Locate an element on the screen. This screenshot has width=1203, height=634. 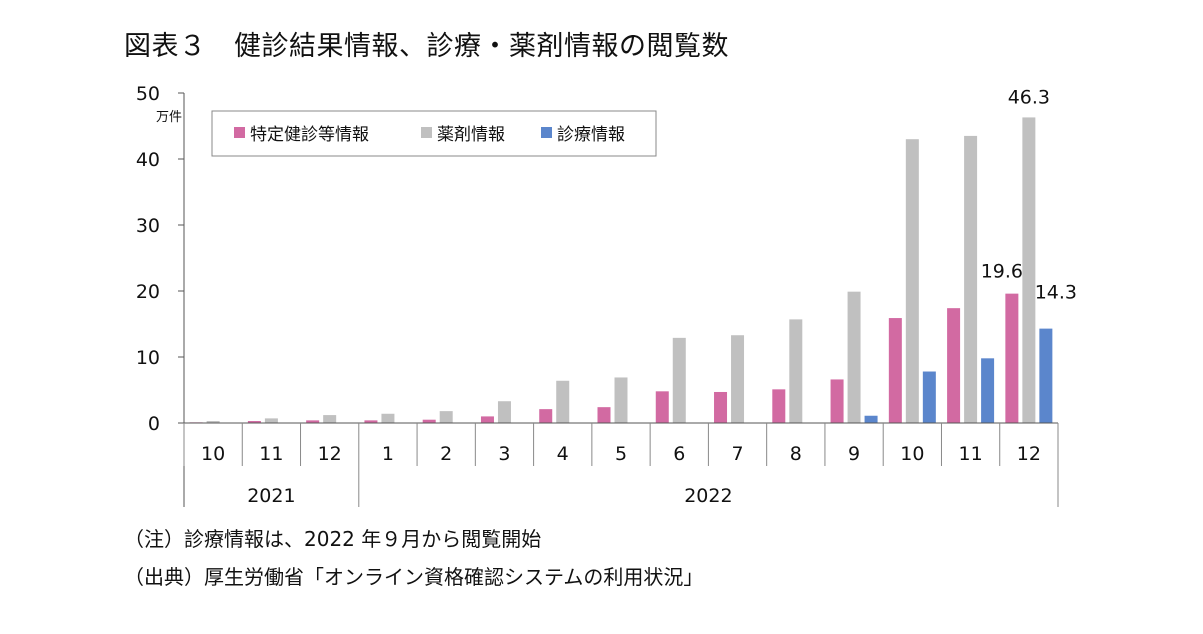
legend-label: 薬剤情報 is located at coordinates (471, 135).